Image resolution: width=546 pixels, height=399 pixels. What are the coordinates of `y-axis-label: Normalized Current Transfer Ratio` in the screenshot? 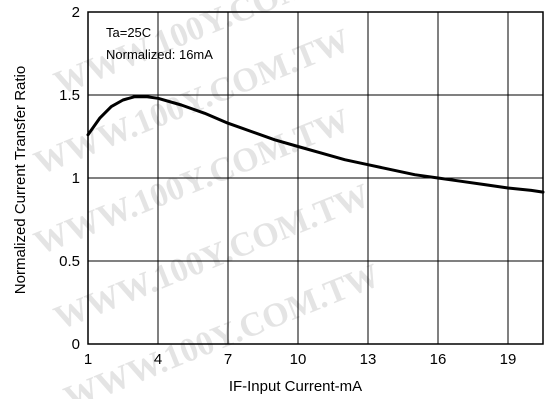 It's located at (20, 180).